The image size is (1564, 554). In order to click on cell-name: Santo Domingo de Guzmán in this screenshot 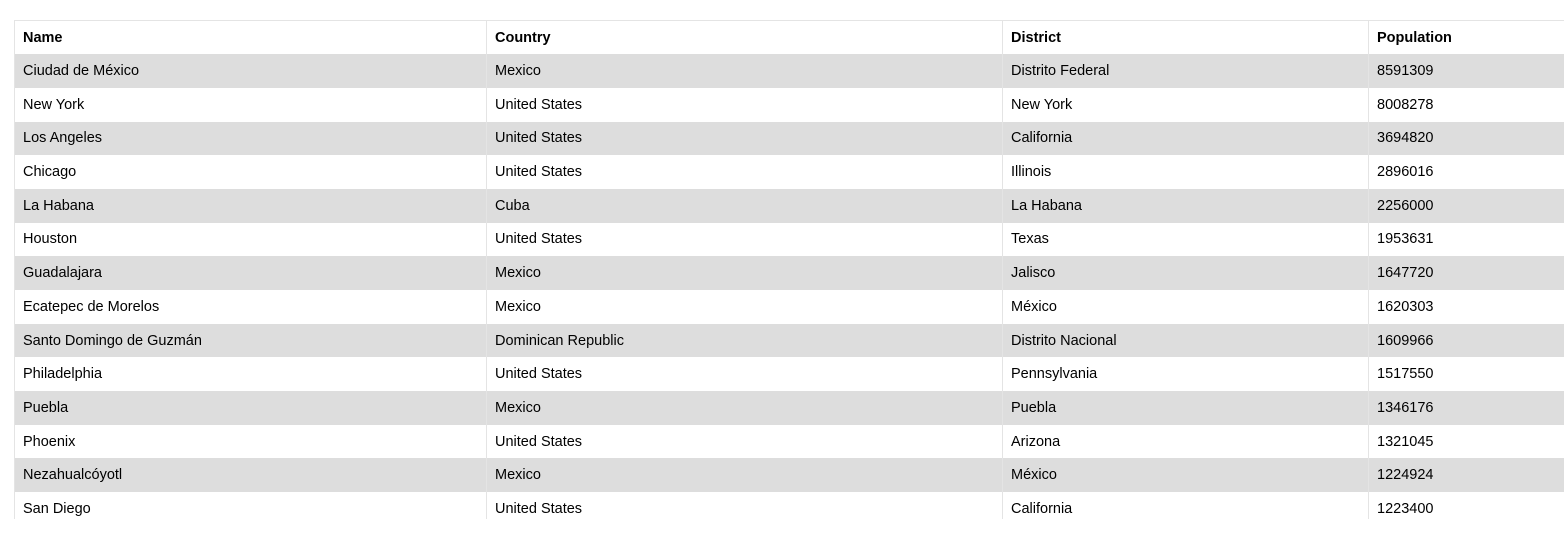, I will do `click(250, 340)`.